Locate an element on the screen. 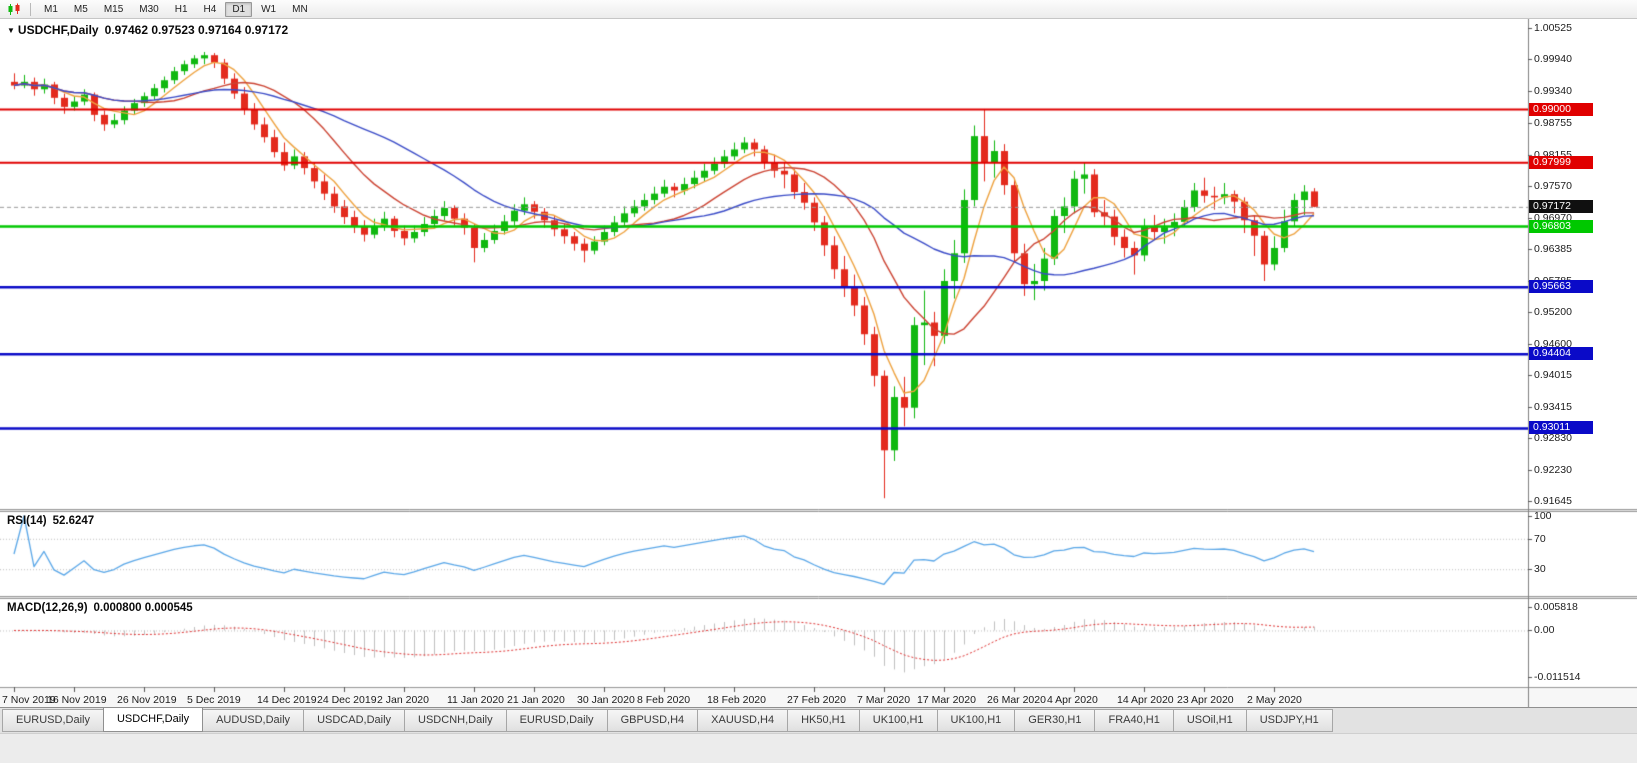  timeframe-button-mn: MN is located at coordinates (300, 9).